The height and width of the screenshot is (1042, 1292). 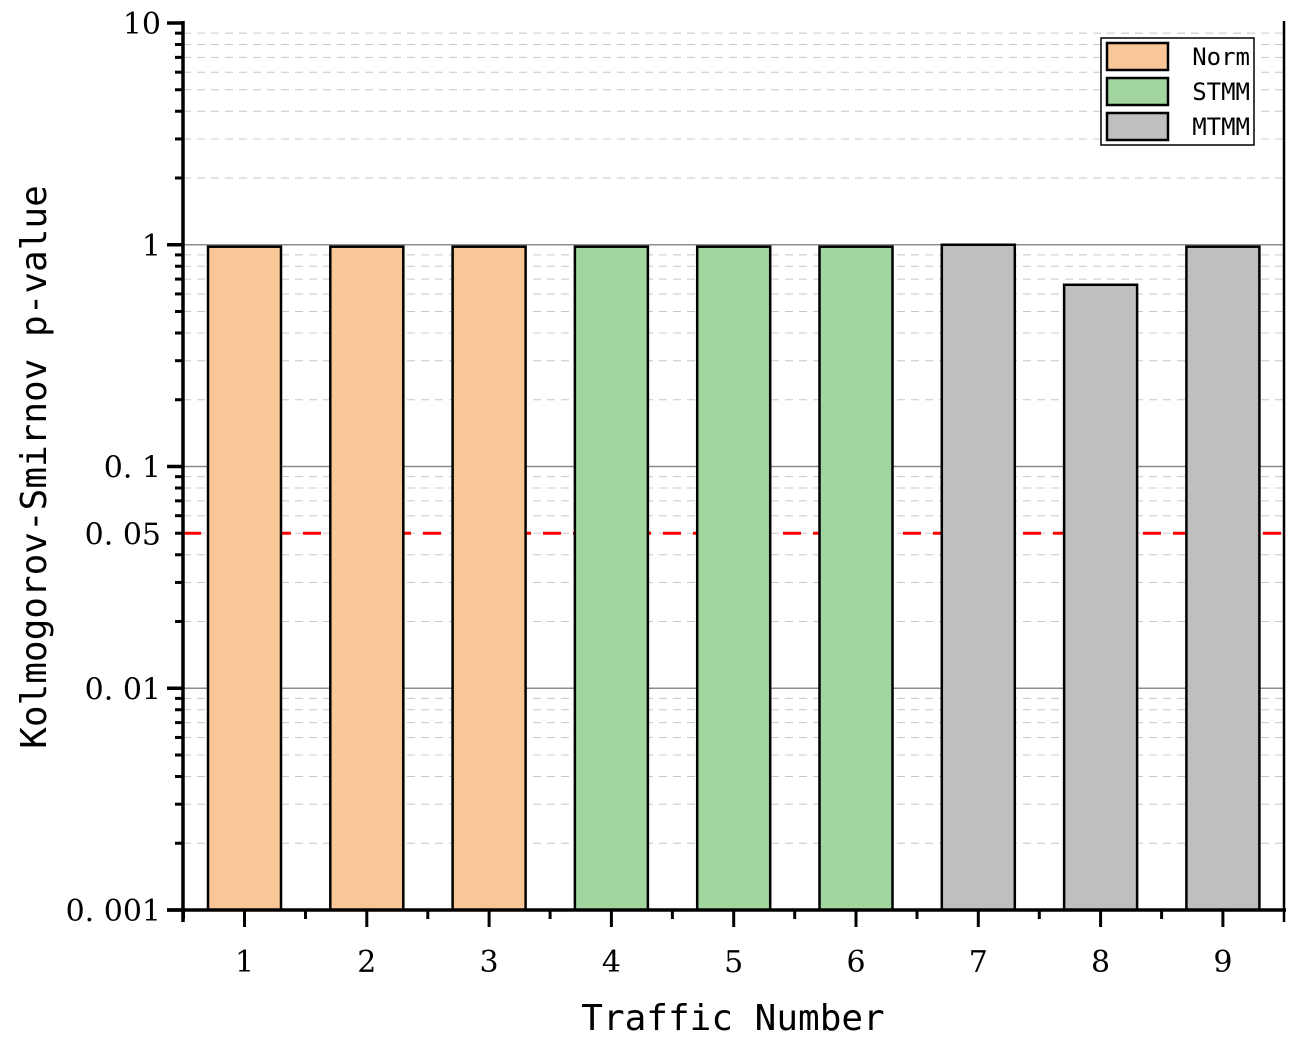 What do you see at coordinates (123, 689) in the screenshot?
I see `y-tick-label: 0. 01` at bounding box center [123, 689].